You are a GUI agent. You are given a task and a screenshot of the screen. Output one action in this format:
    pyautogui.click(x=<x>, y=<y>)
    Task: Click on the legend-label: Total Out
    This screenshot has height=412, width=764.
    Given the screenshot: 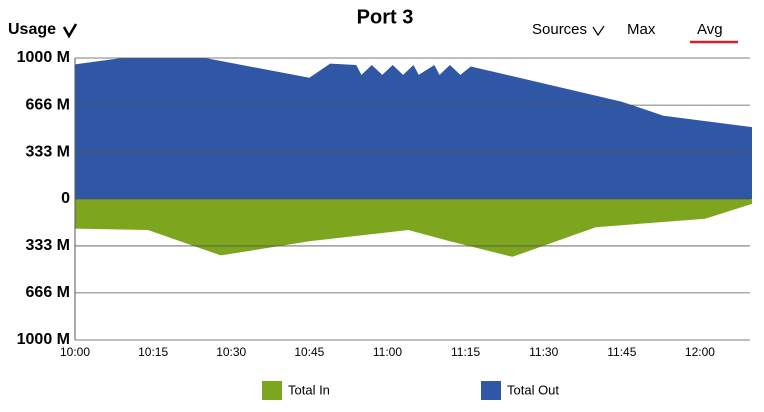 What is the action you would take?
    pyautogui.click(x=533, y=389)
    